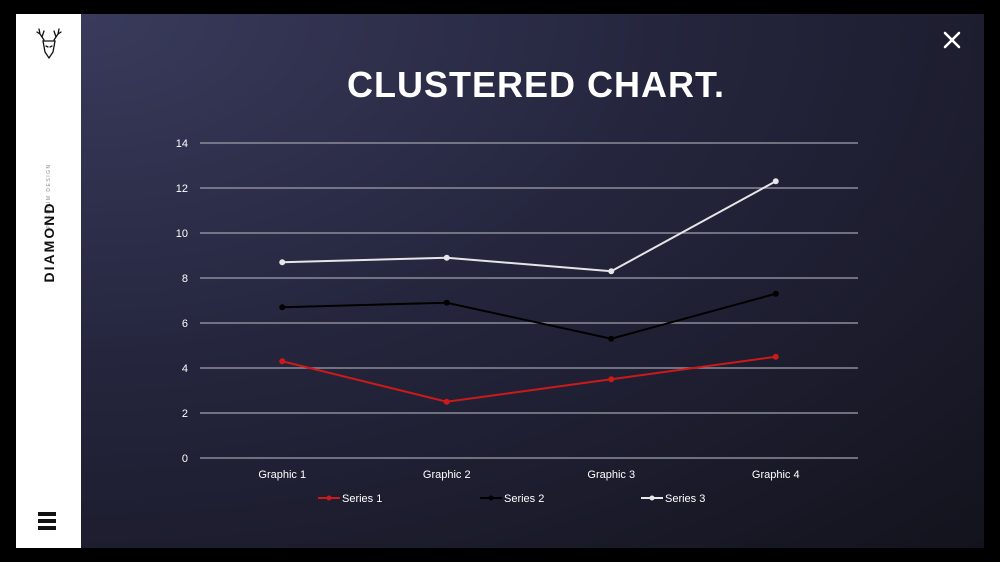 Image resolution: width=1000 pixels, height=562 pixels. Describe the element at coordinates (685, 499) in the screenshot. I see `legend-label: Series 3` at that location.